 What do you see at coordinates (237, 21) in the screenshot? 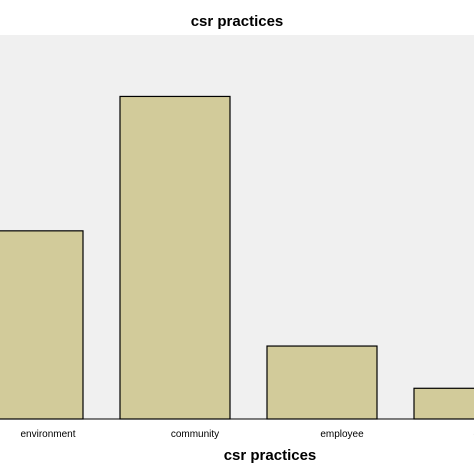
I see `chart-title: csr practices` at bounding box center [237, 21].